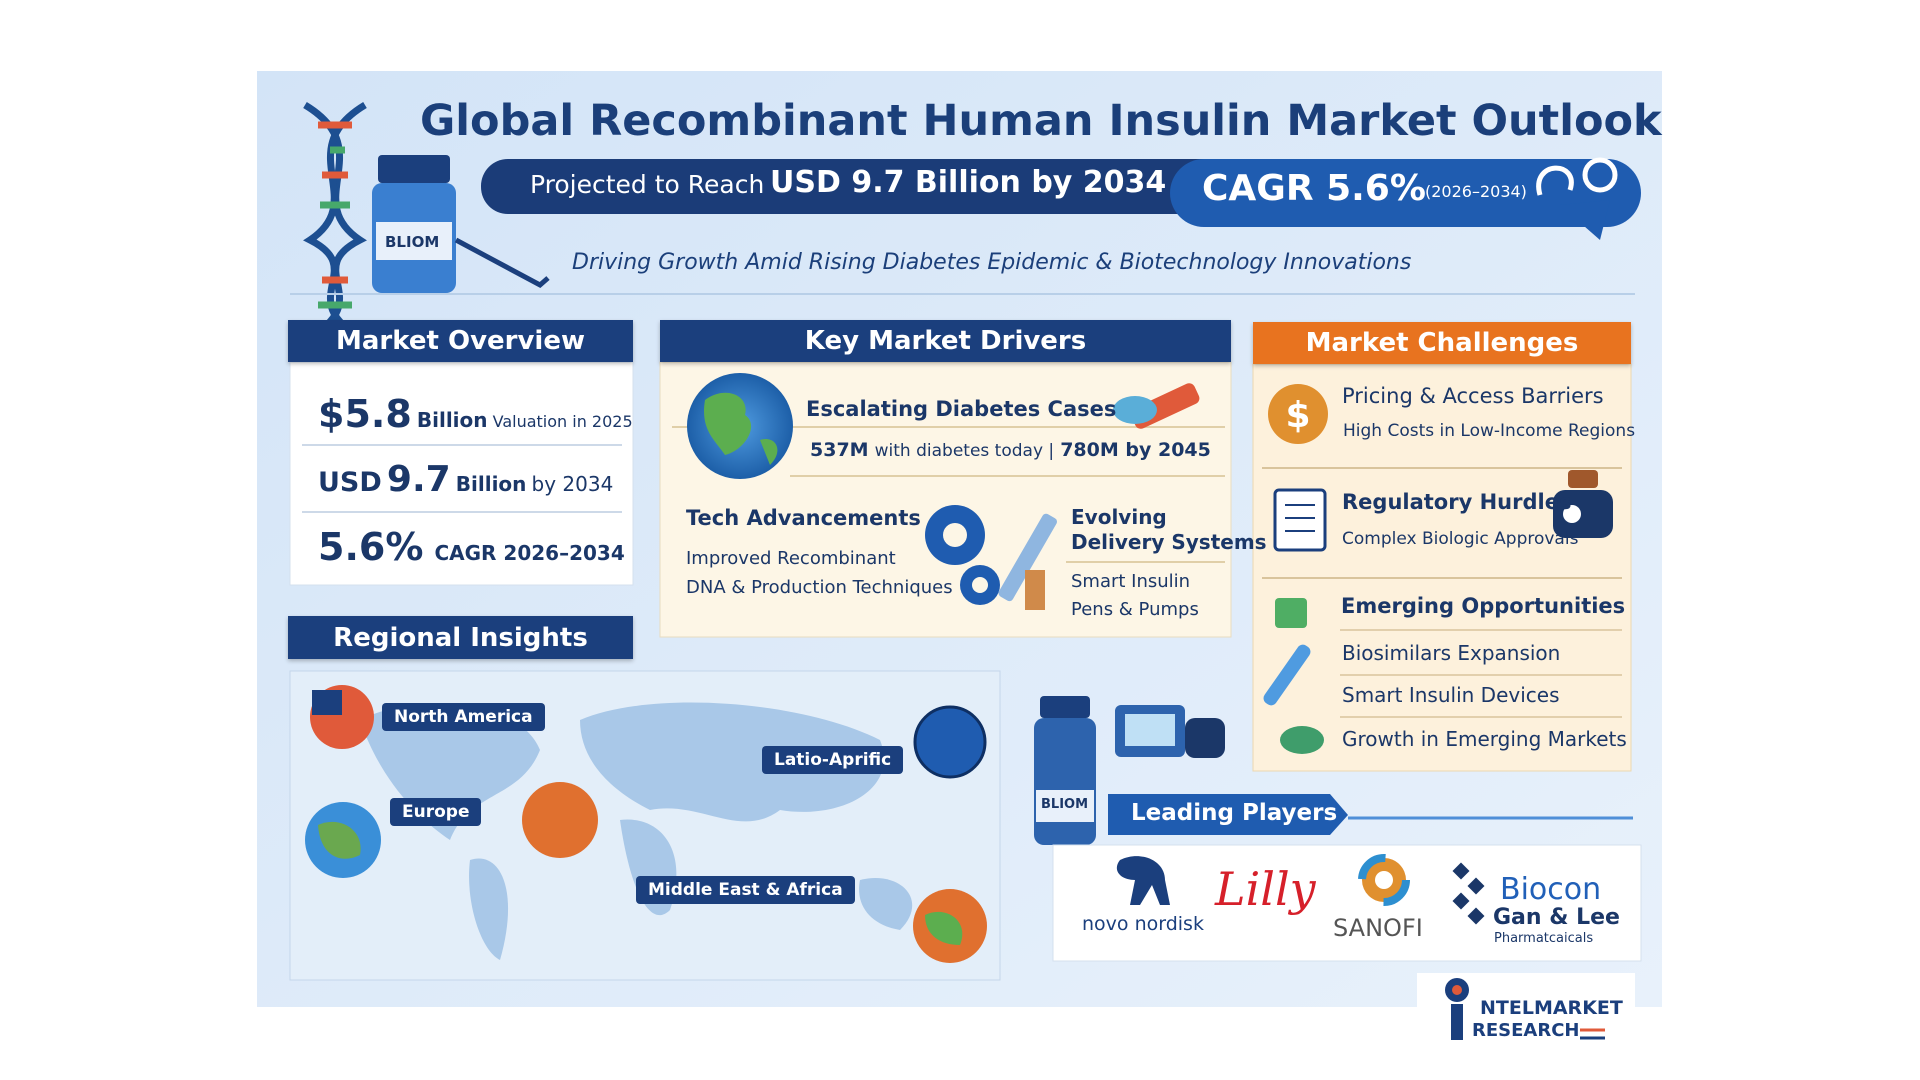  What do you see at coordinates (1293, 676) in the screenshot?
I see `opportunity-icons` at bounding box center [1293, 676].